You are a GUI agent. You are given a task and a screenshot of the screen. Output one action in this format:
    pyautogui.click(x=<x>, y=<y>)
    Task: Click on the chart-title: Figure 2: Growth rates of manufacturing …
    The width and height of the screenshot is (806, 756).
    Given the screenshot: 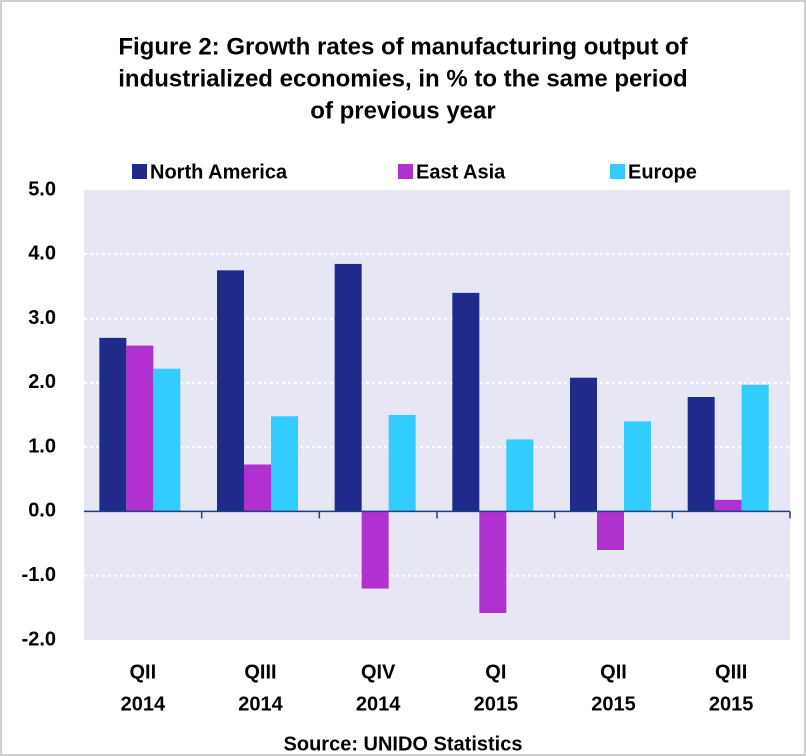 What is the action you would take?
    pyautogui.click(x=403, y=46)
    